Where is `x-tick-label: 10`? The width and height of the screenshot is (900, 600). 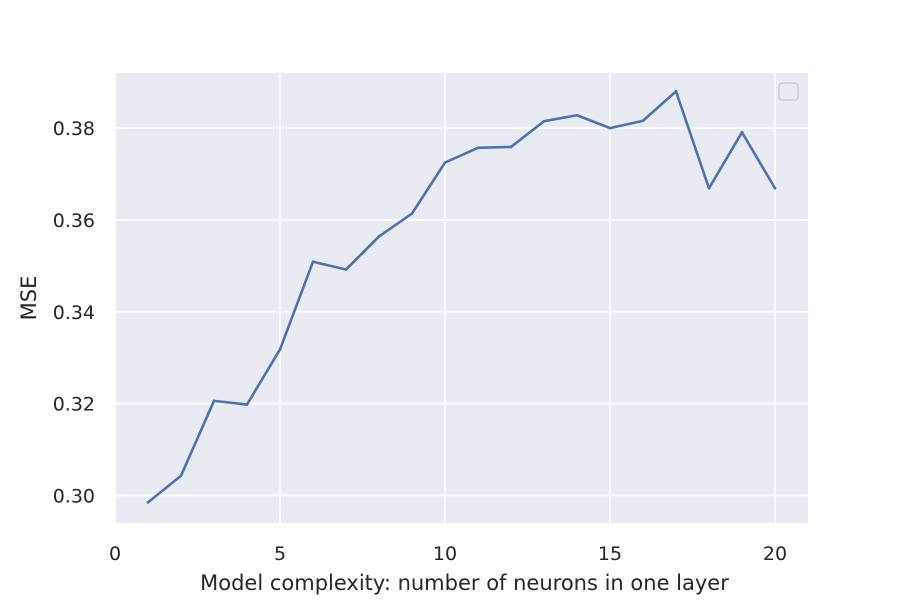
x-tick-label: 10 is located at coordinates (445, 554).